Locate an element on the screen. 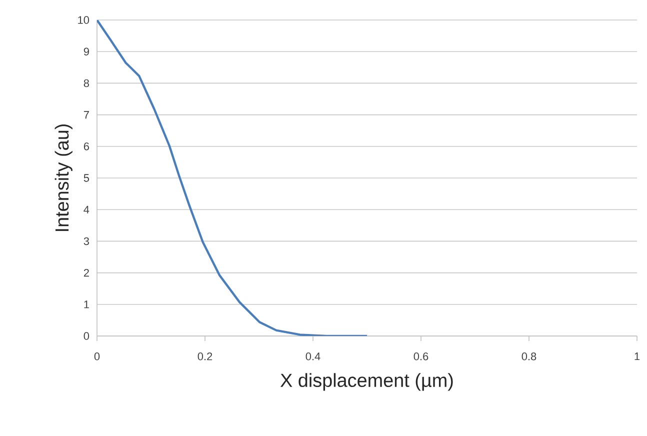 The height and width of the screenshot is (436, 647). y-tick-label: 7 is located at coordinates (86, 115).